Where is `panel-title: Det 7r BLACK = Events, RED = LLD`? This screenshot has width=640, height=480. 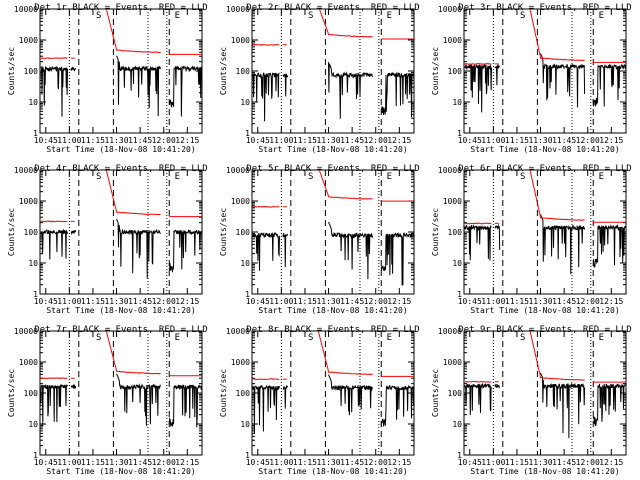
panel-title: Det 7r BLACK = Events, RED = LLD is located at coordinates (120, 330).